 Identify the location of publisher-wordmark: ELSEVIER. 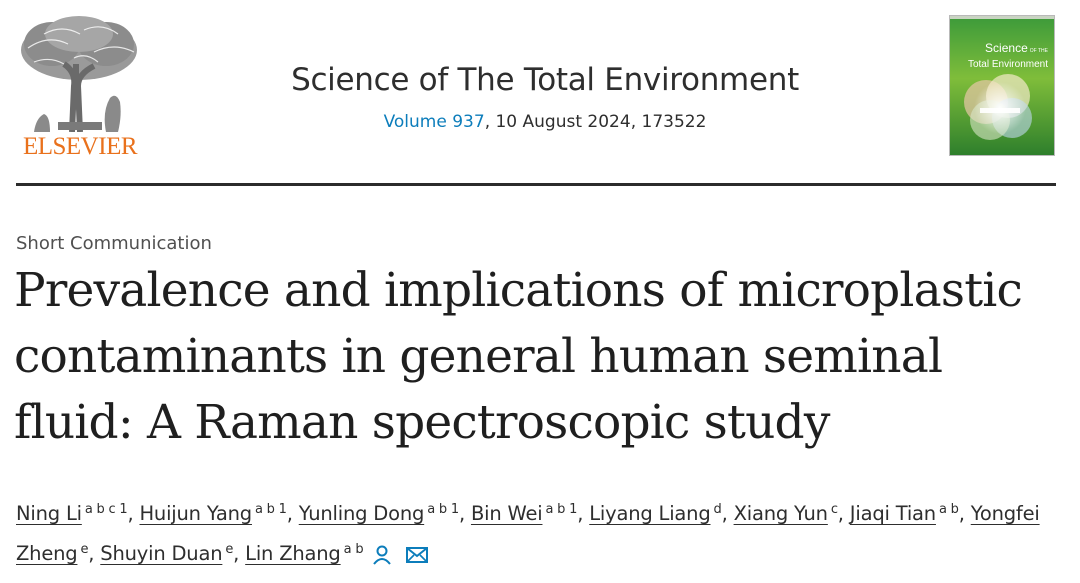
(80, 146).